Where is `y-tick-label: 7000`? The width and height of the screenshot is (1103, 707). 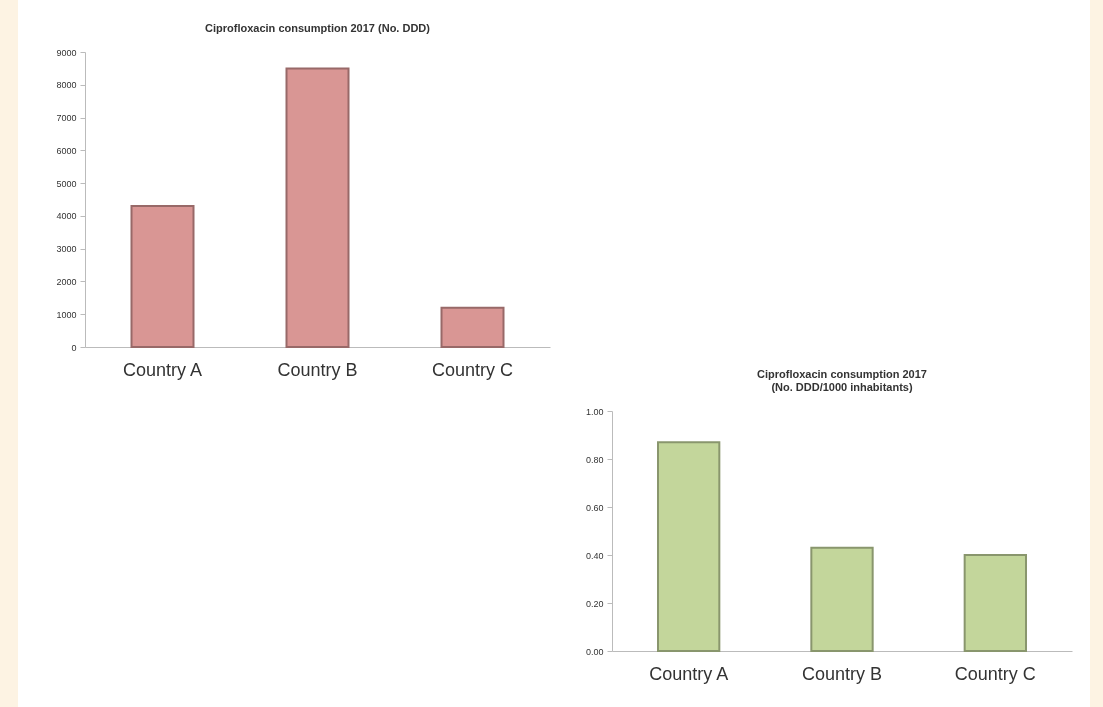
y-tick-label: 7000 is located at coordinates (66, 118).